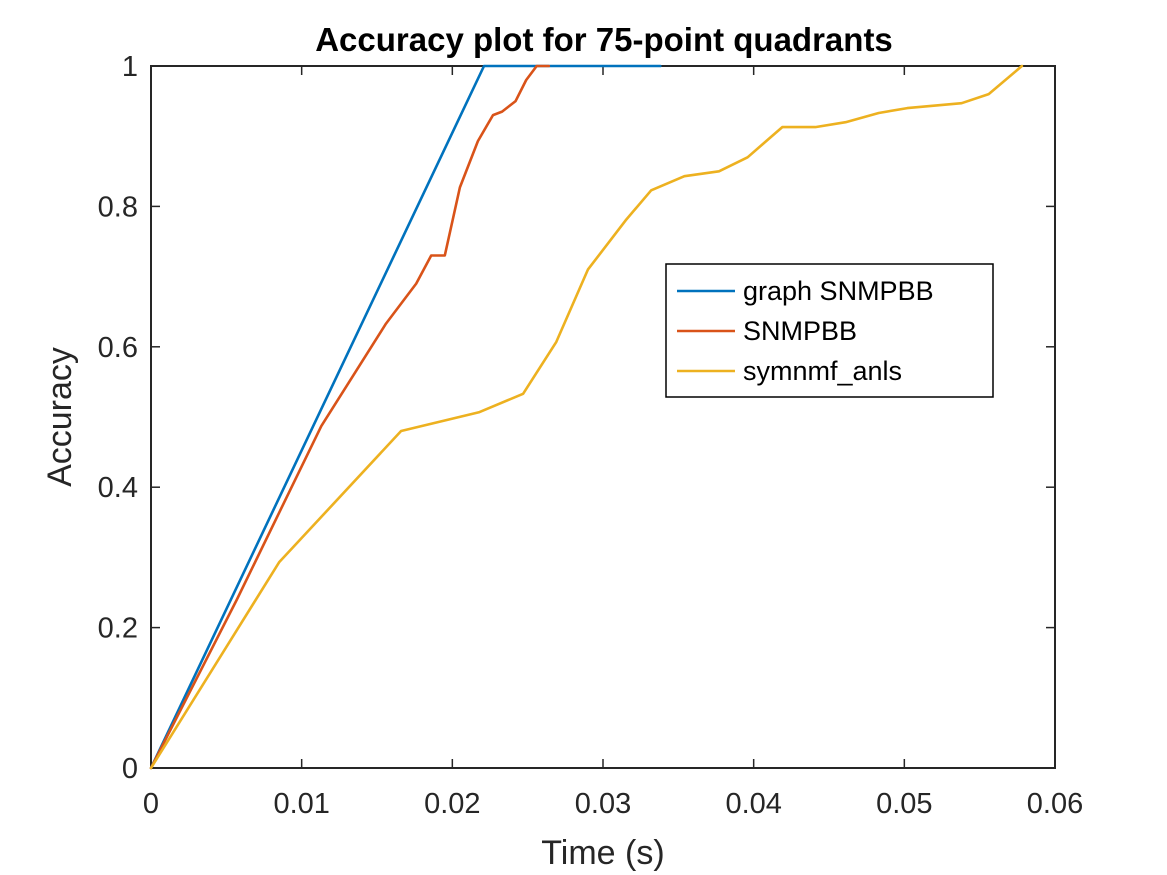  Describe the element at coordinates (60, 417) in the screenshot. I see `y-axis-label: Accuracy` at that location.